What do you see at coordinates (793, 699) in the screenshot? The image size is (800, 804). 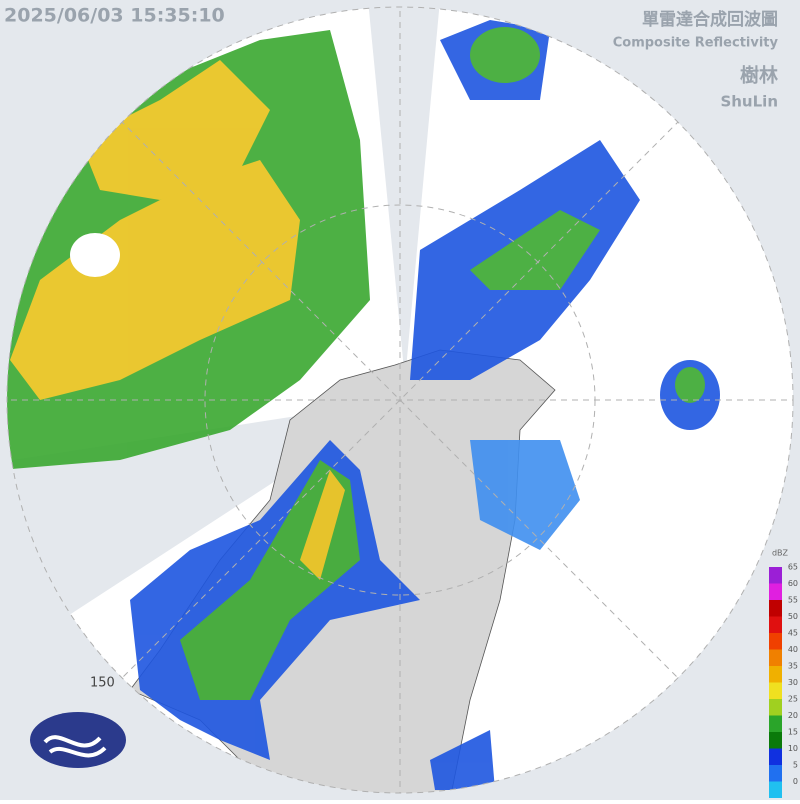 I see `colorbar-tick-label: 25` at bounding box center [793, 699].